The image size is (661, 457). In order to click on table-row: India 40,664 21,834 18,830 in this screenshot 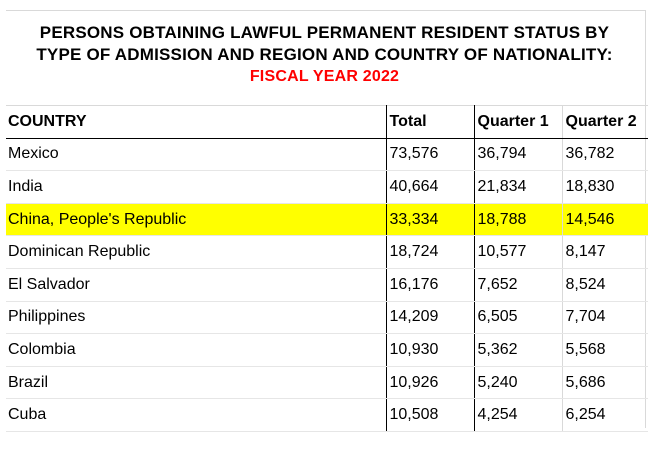, I will do `click(327, 187)`.